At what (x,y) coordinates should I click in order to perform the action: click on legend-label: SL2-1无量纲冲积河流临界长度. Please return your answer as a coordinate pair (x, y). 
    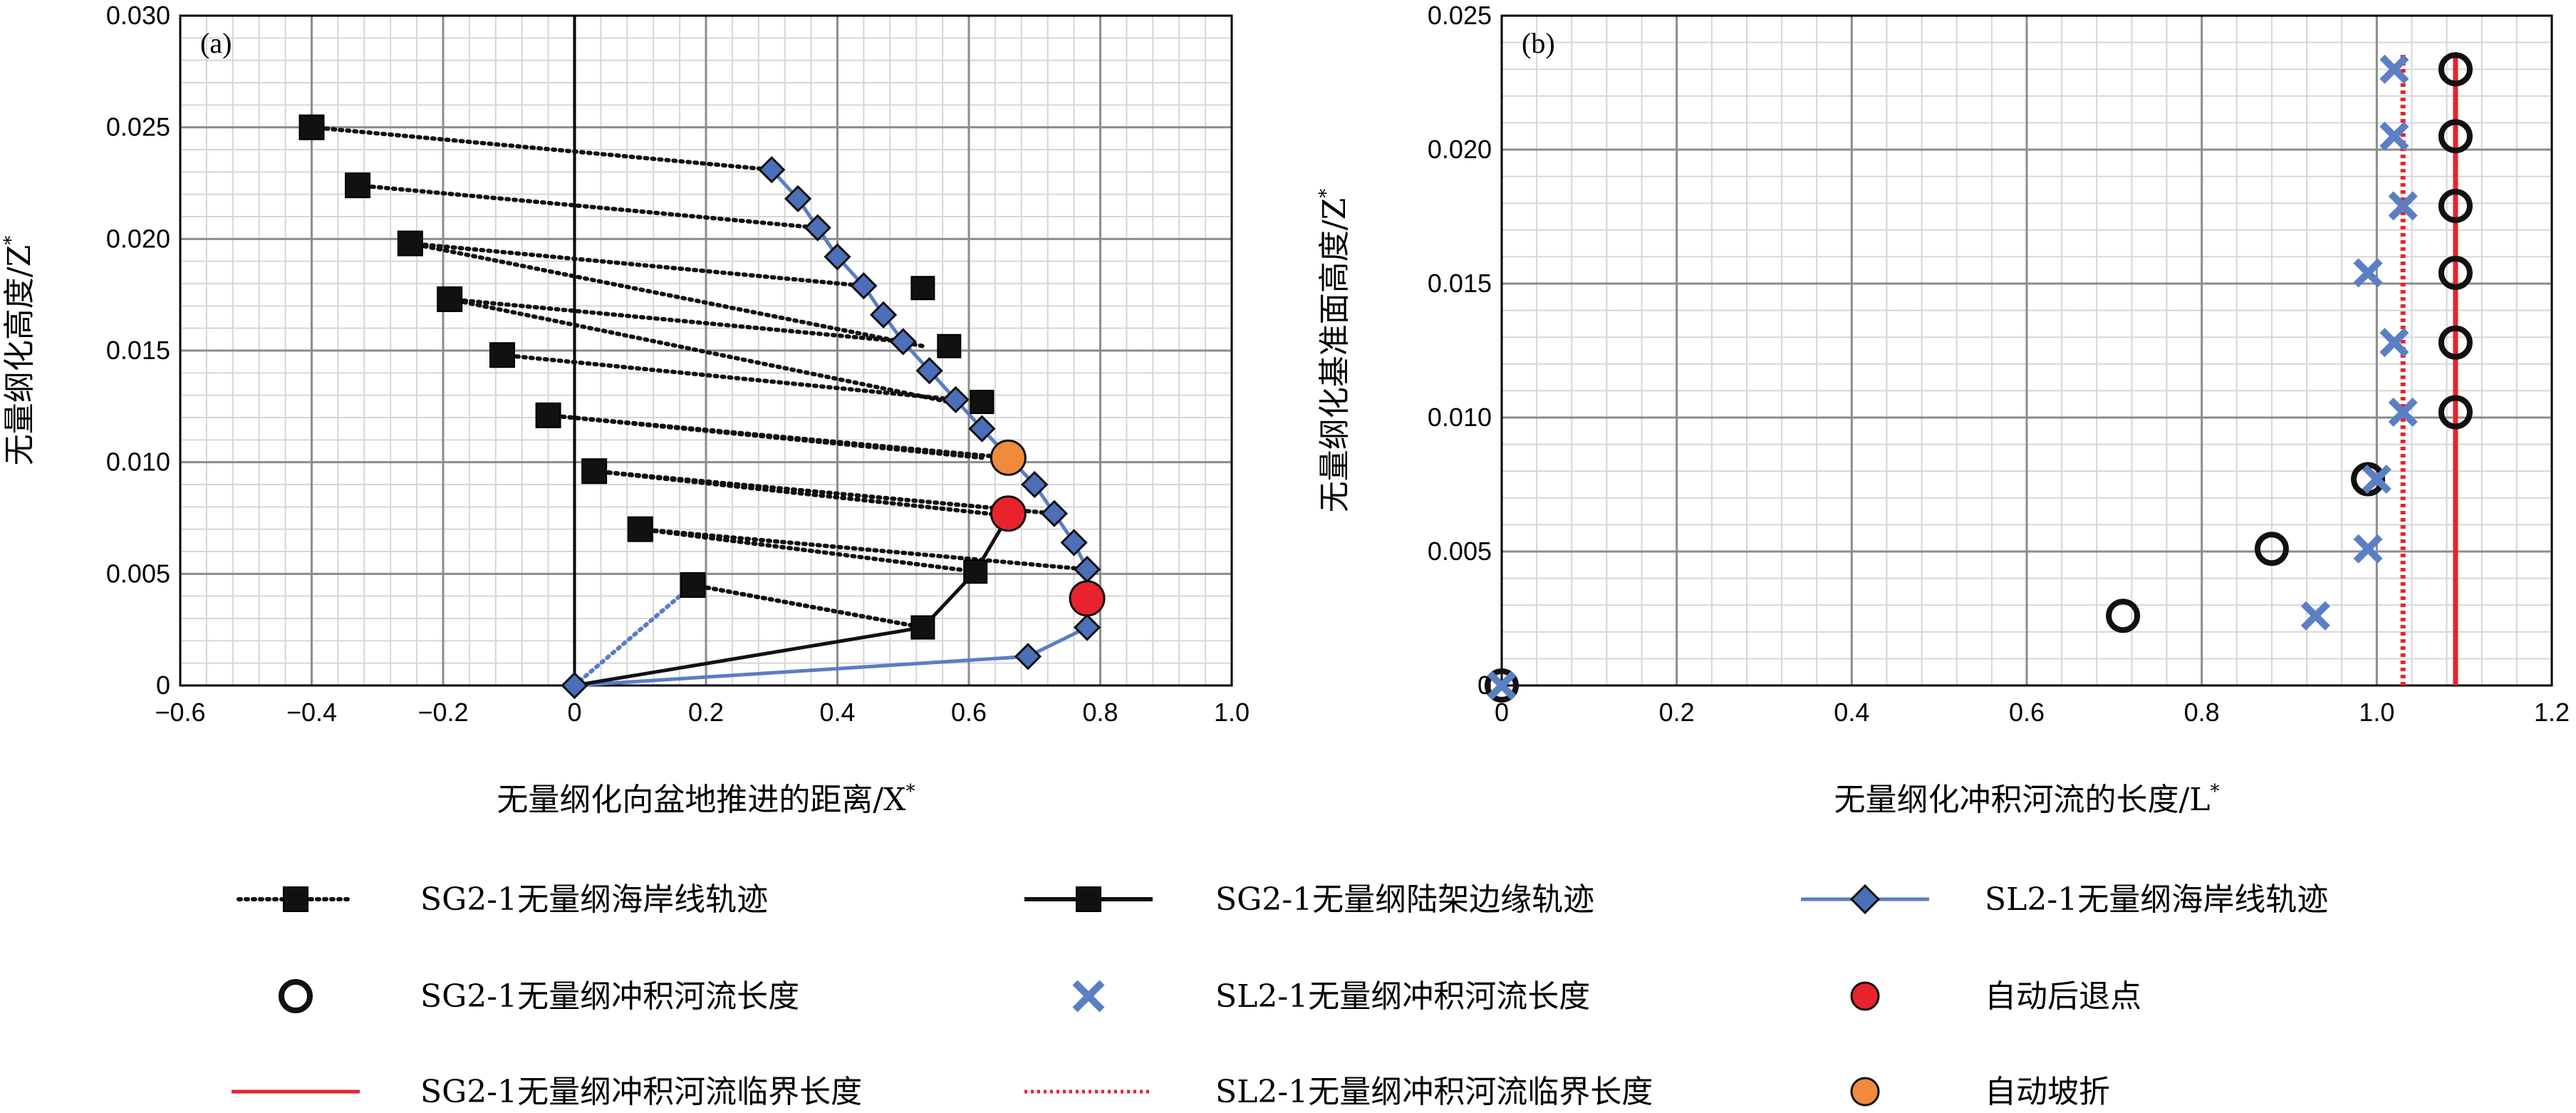
    Looking at the image, I should click on (1434, 1092).